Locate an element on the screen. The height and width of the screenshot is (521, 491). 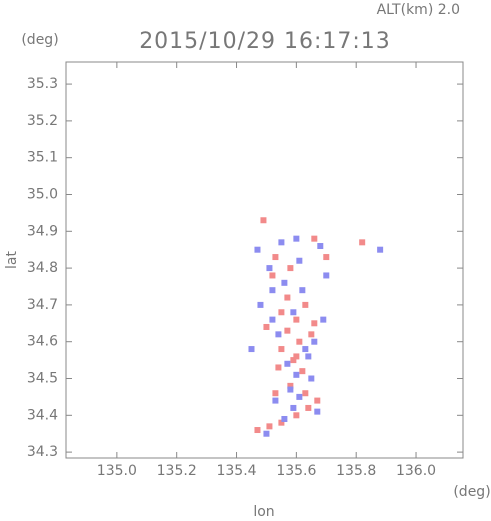
x-axis-label: lon is located at coordinates (263, 512).